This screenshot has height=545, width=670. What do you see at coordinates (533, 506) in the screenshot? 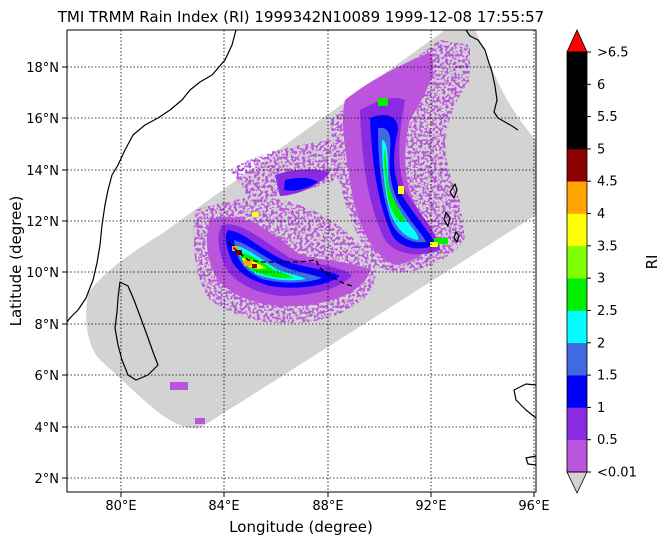
I see `x-tick-label: 96°E` at bounding box center [533, 506].